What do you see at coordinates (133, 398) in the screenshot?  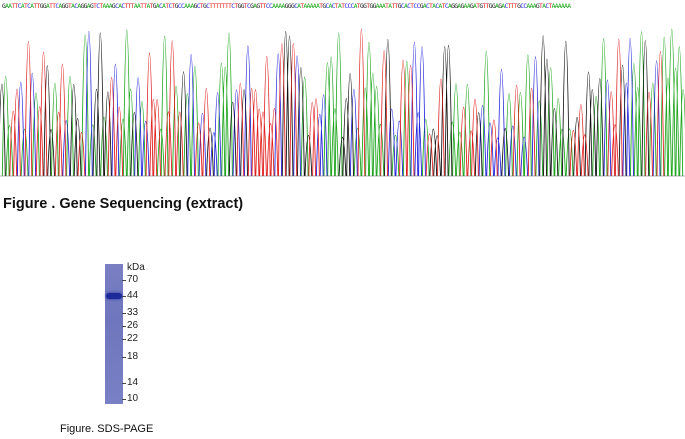 I see `marker-label: 10` at bounding box center [133, 398].